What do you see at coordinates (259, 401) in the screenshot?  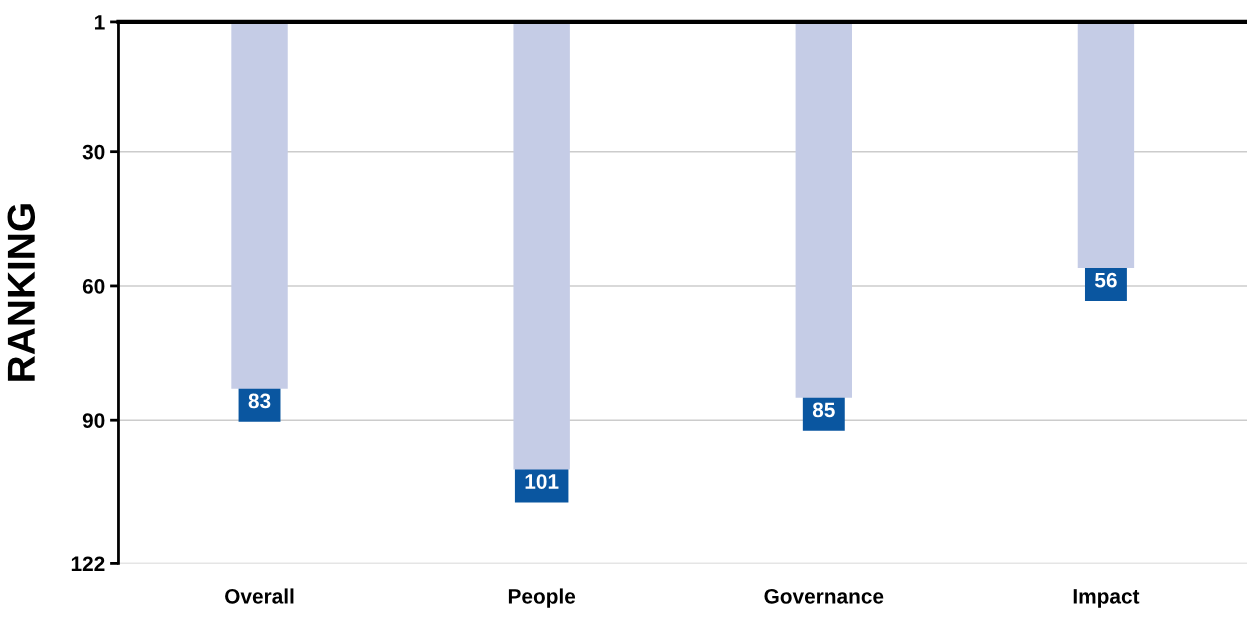 I see `data-label: 83` at bounding box center [259, 401].